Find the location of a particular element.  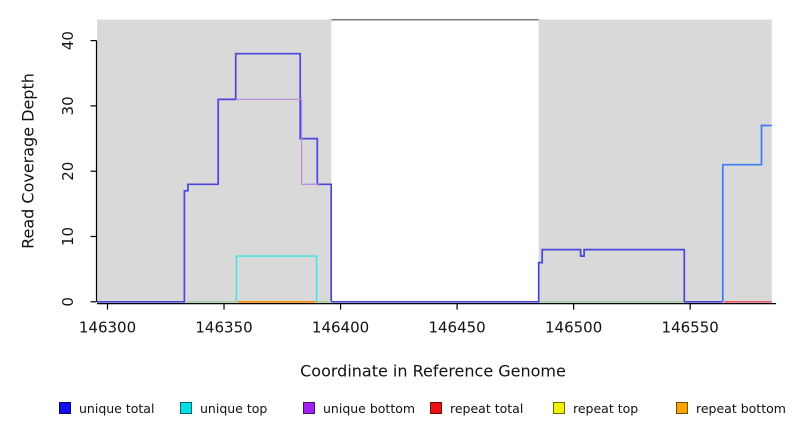

x-tick-label: 146450 is located at coordinates (456, 328).